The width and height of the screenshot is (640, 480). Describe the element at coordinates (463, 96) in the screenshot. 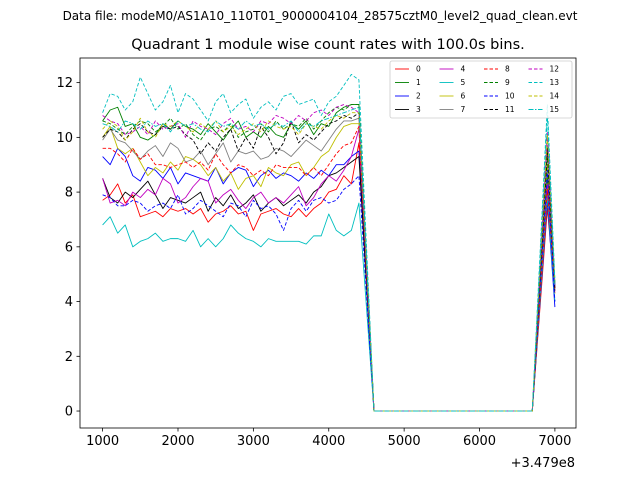

I see `legend-label-6: 6` at that location.